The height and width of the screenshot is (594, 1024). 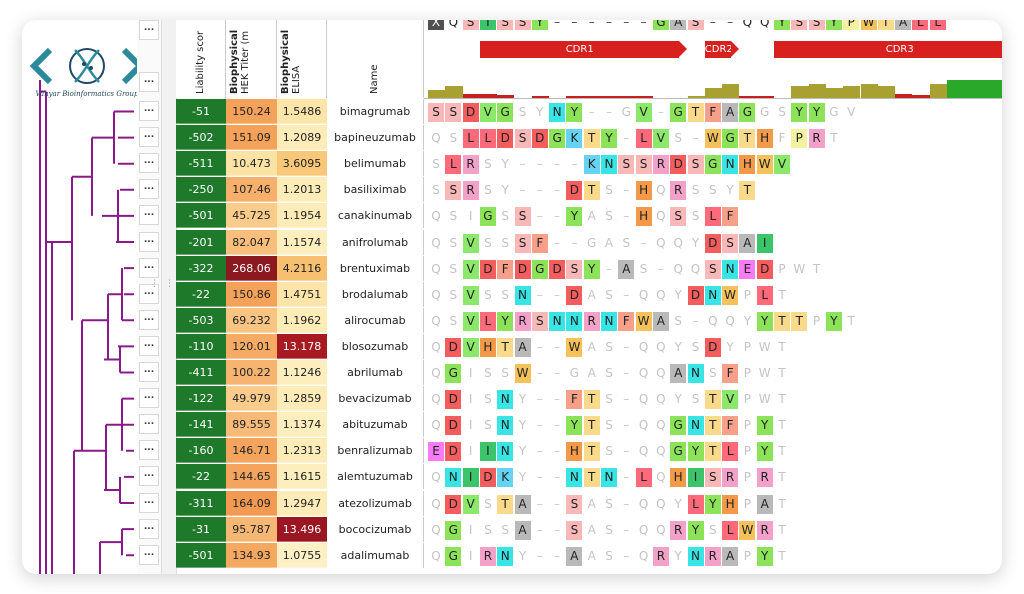 I want to click on antibody-name: bevacizumab, so click(x=375, y=399).